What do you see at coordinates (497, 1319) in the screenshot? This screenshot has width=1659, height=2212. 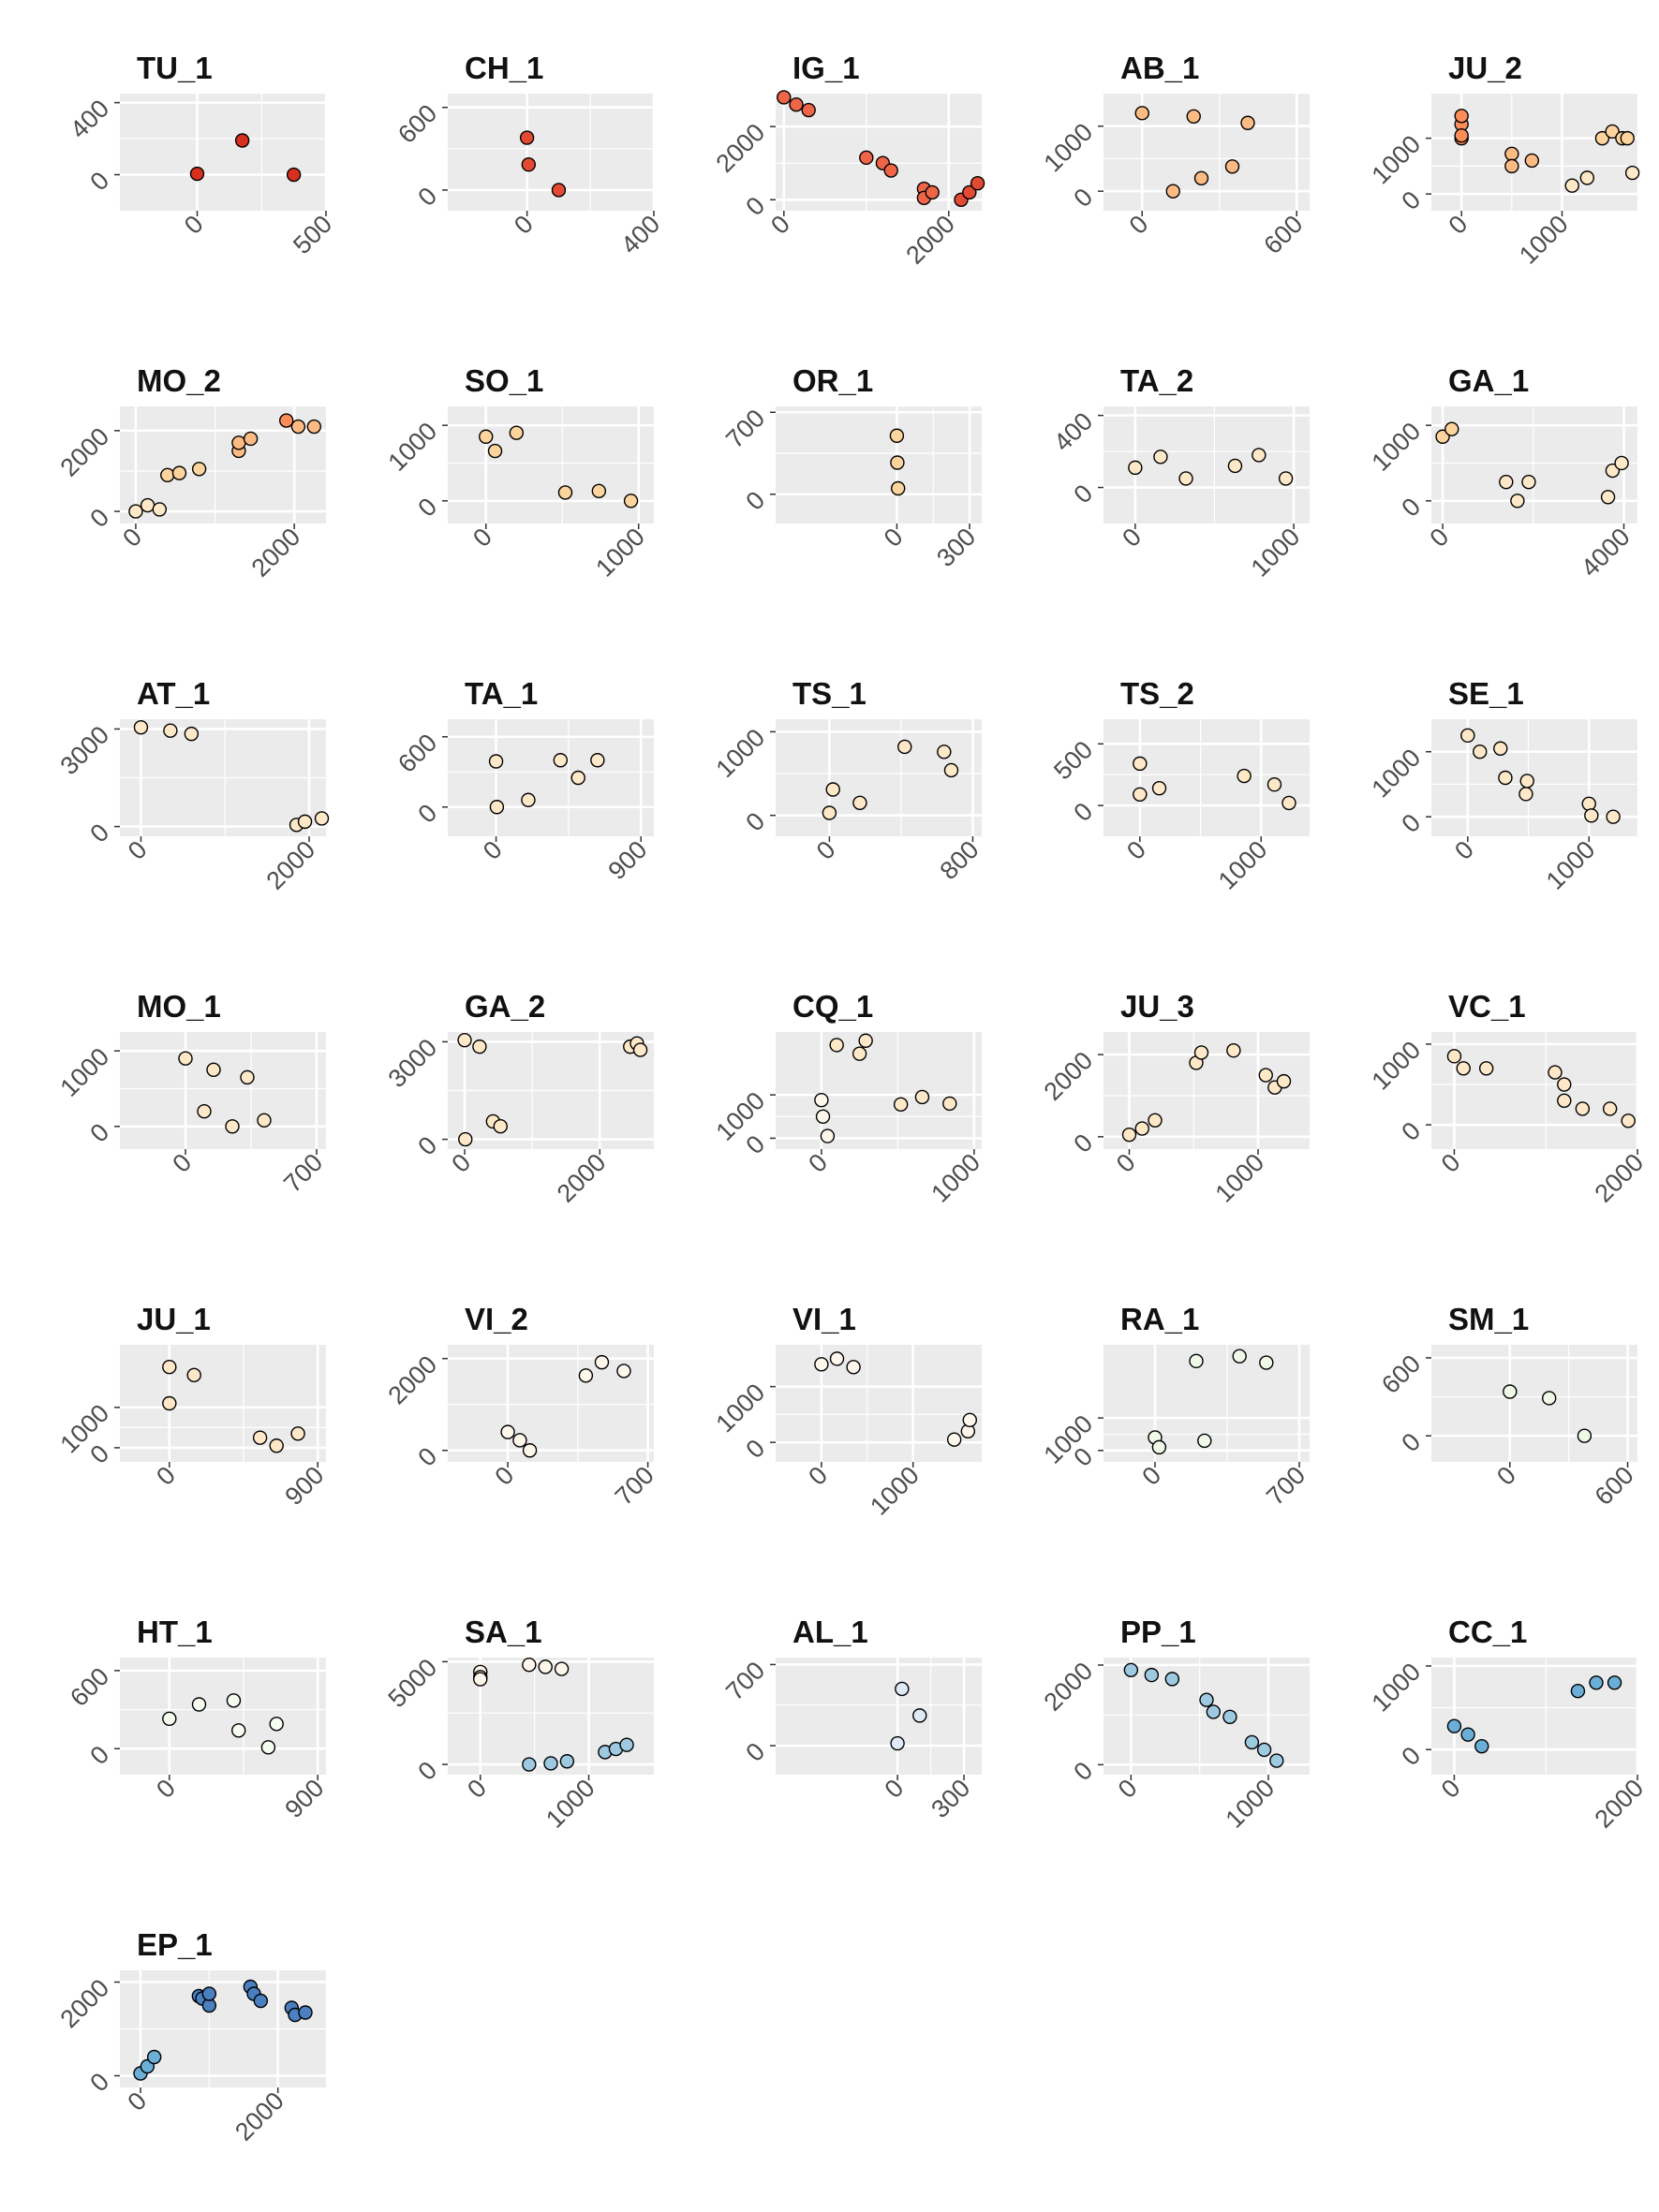 I see `panel-title: VI_2` at bounding box center [497, 1319].